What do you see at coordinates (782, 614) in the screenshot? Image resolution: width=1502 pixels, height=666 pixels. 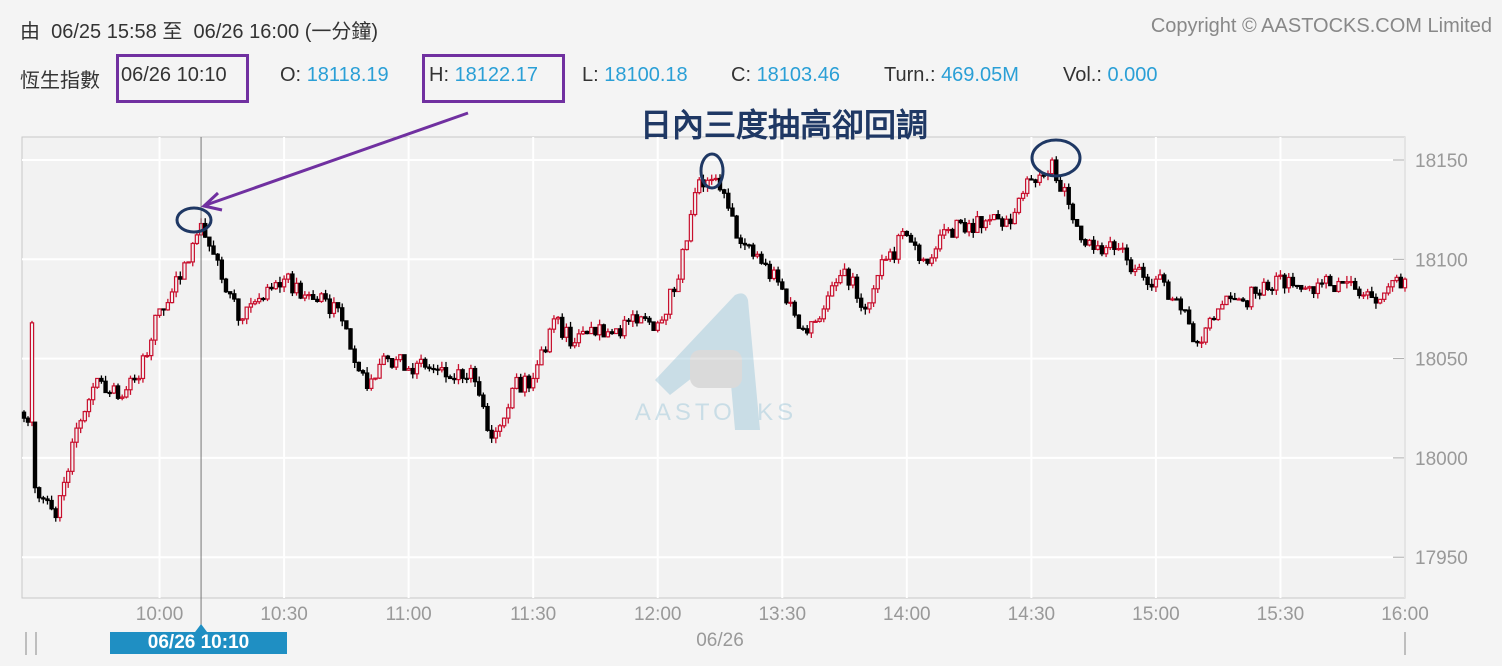 I see `x-tick-label: 13:30` at bounding box center [782, 614].